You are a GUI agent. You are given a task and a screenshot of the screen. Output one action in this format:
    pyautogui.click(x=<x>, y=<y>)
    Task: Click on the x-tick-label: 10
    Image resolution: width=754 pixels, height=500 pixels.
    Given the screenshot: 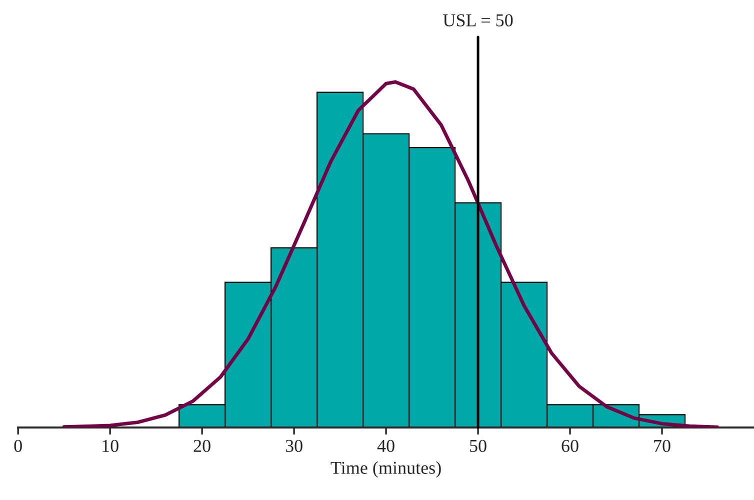 What is the action you would take?
    pyautogui.click(x=110, y=446)
    